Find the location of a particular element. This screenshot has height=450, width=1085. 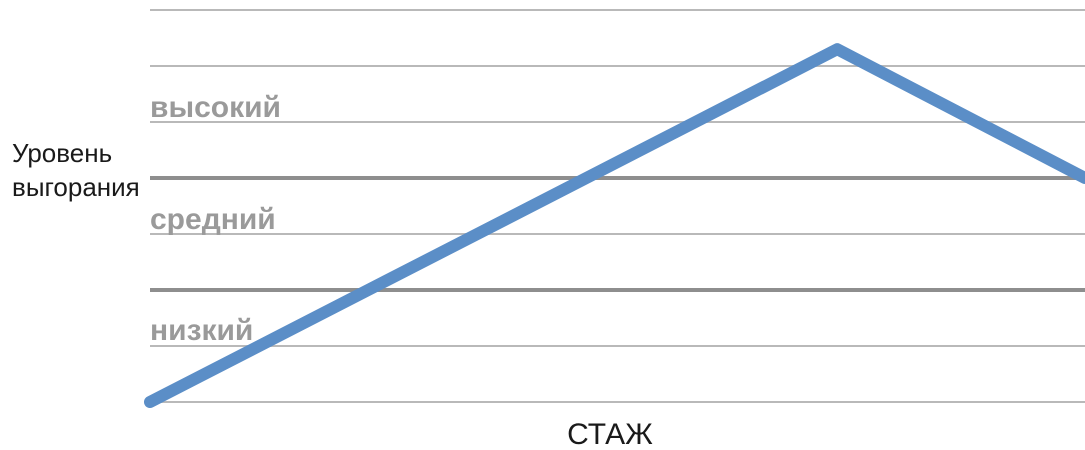

x-axis-label: СТАЖ is located at coordinates (610, 434).